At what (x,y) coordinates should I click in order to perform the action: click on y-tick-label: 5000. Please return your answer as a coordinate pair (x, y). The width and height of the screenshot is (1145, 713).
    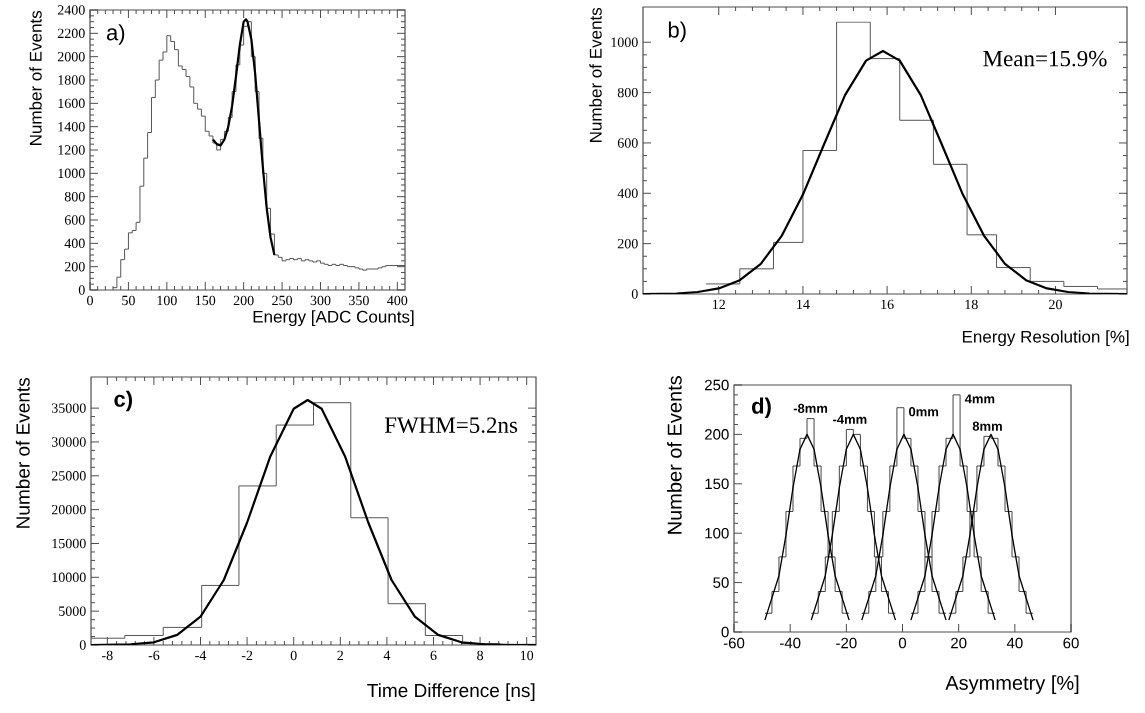
    Looking at the image, I should click on (72, 611).